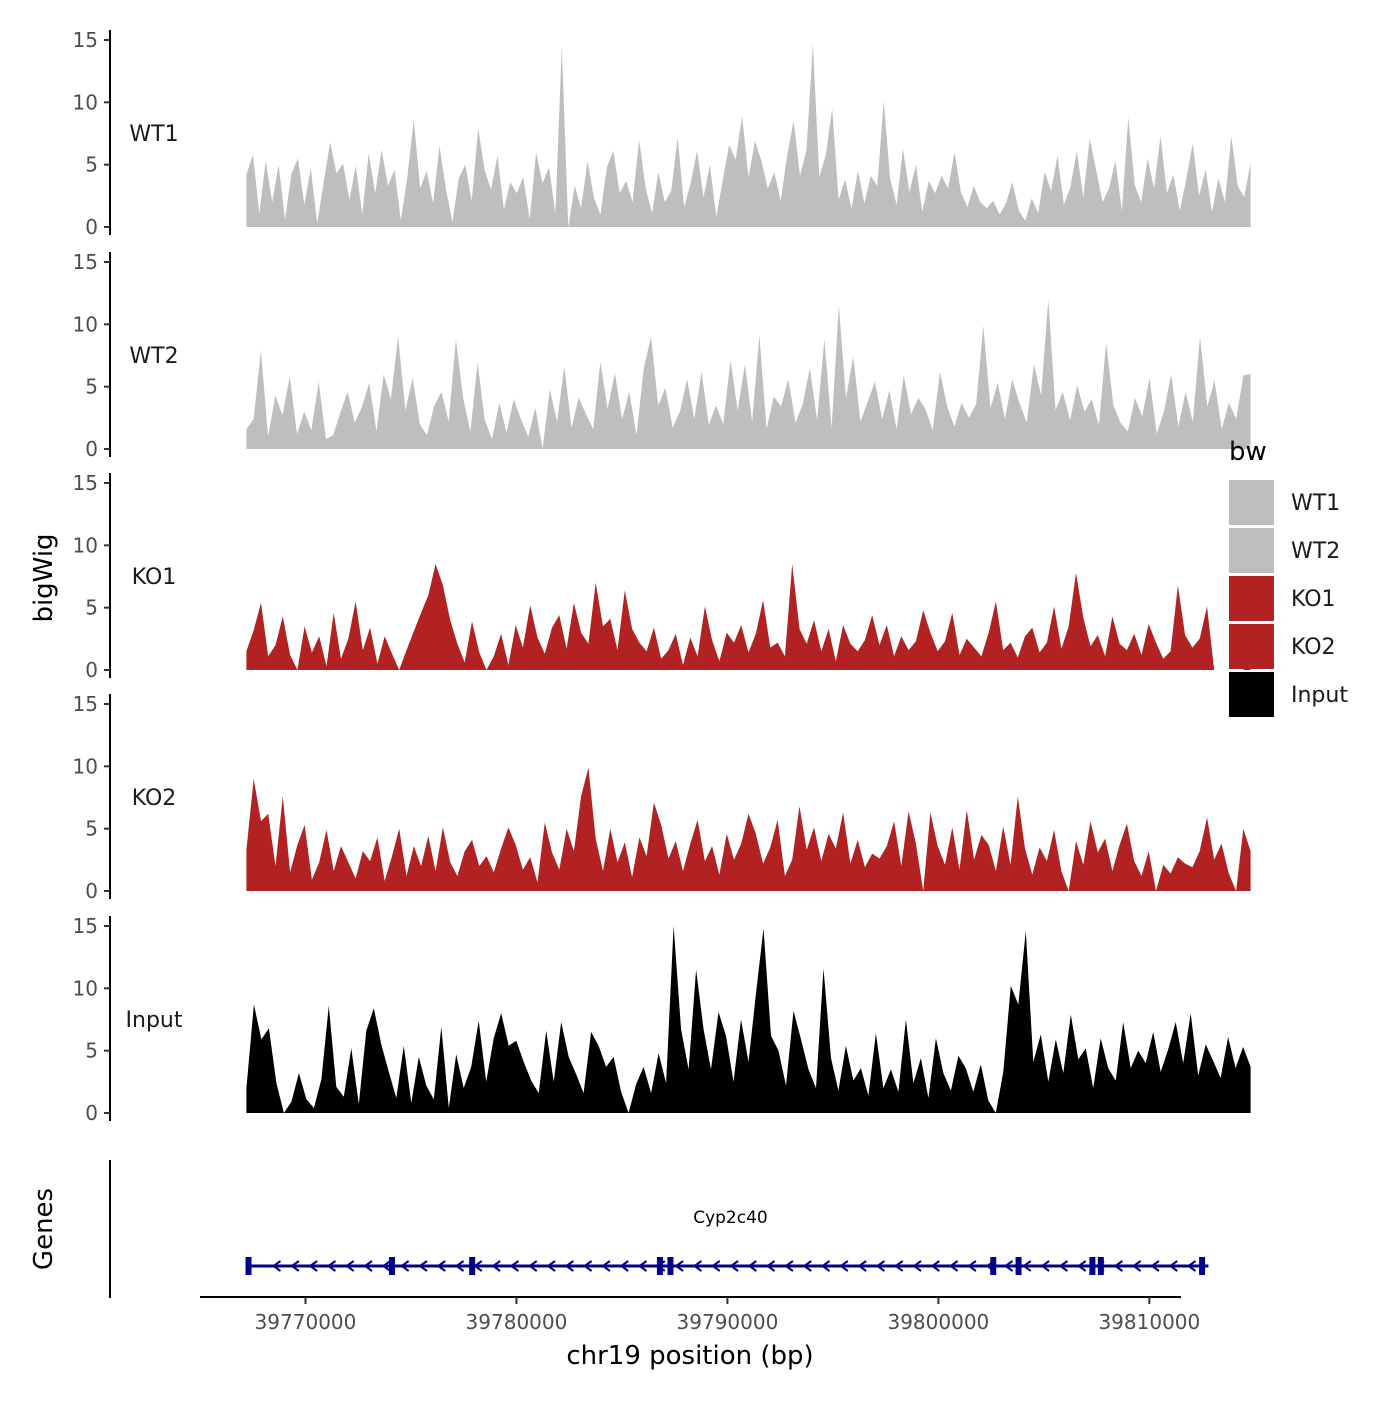  Describe the element at coordinates (1315, 503) in the screenshot. I see `legend-label: WT1` at that location.